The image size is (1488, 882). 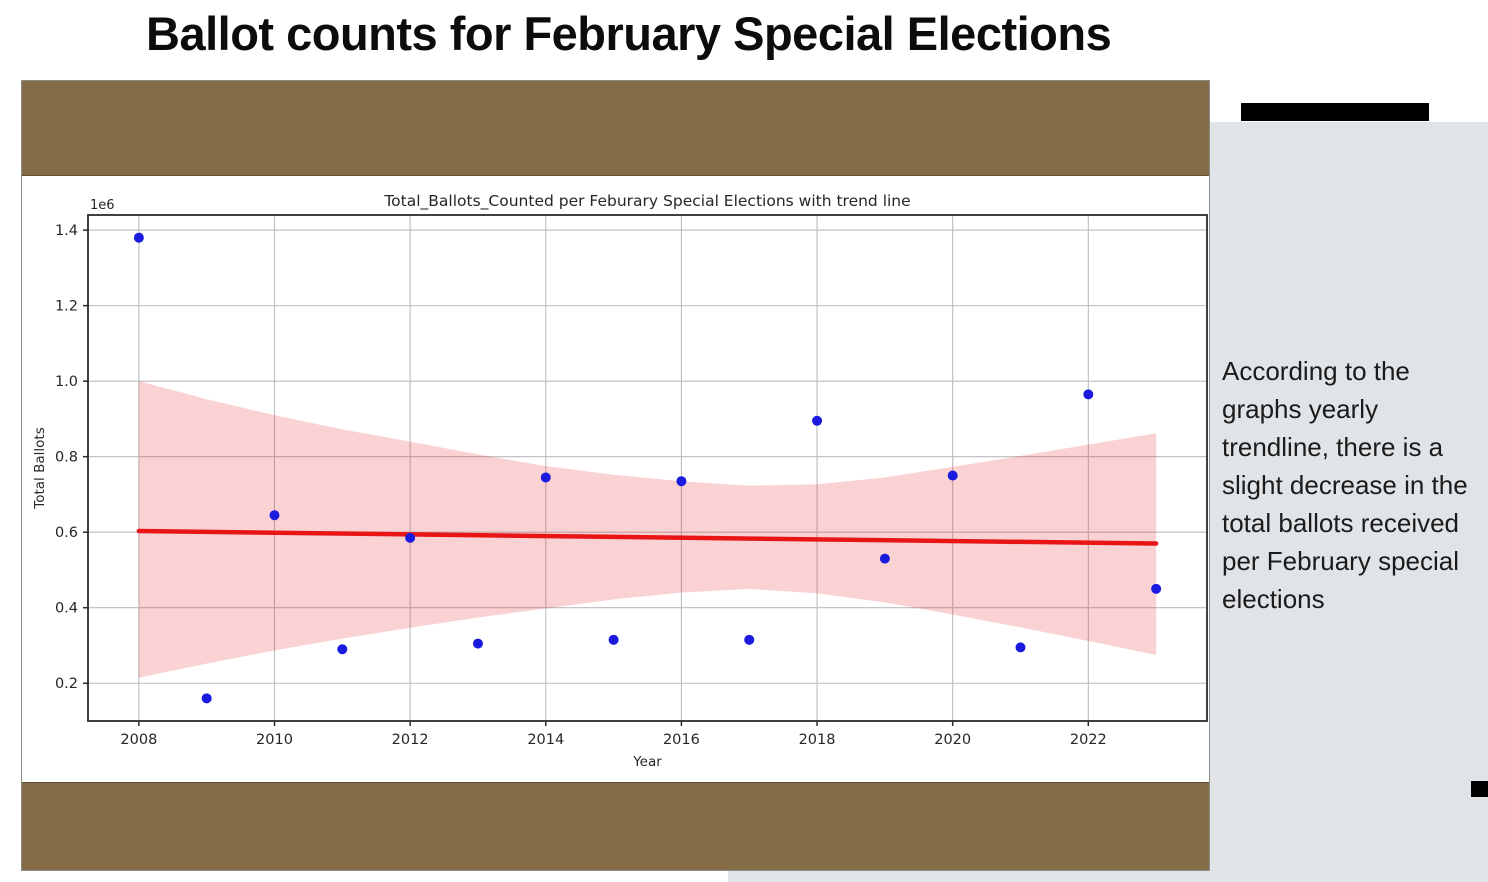 What do you see at coordinates (1335, 112) in the screenshot?
I see `redaction-bar-top` at bounding box center [1335, 112].